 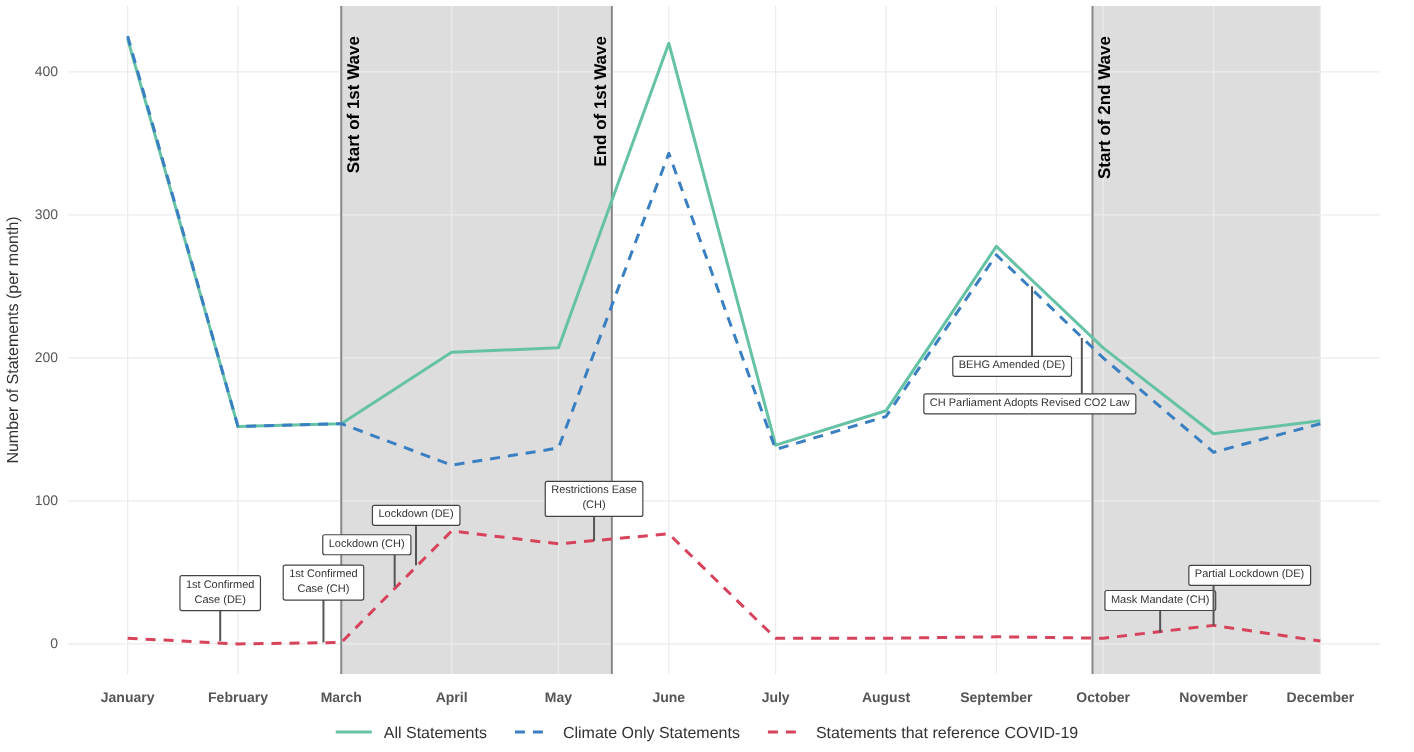 What do you see at coordinates (724, 587) in the screenshot?
I see `line-series` at bounding box center [724, 587].